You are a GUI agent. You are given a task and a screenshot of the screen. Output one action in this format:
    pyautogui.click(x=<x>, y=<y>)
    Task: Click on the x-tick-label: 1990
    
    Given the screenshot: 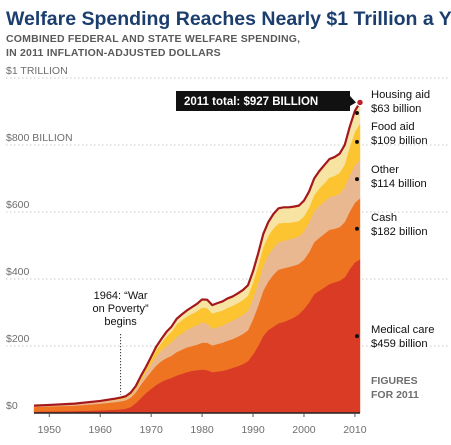 What is the action you would take?
    pyautogui.click(x=253, y=430)
    